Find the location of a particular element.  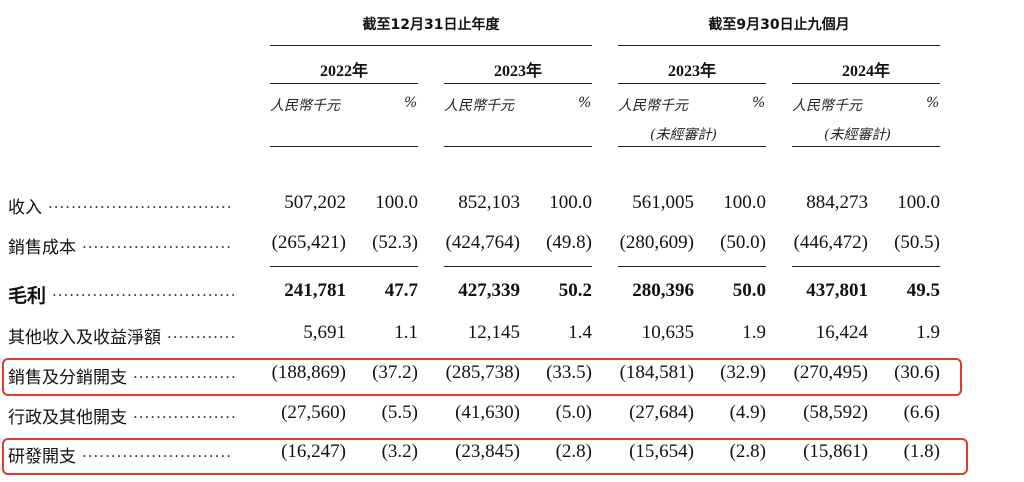

amount-cell: (270,495) is located at coordinates (830, 372).